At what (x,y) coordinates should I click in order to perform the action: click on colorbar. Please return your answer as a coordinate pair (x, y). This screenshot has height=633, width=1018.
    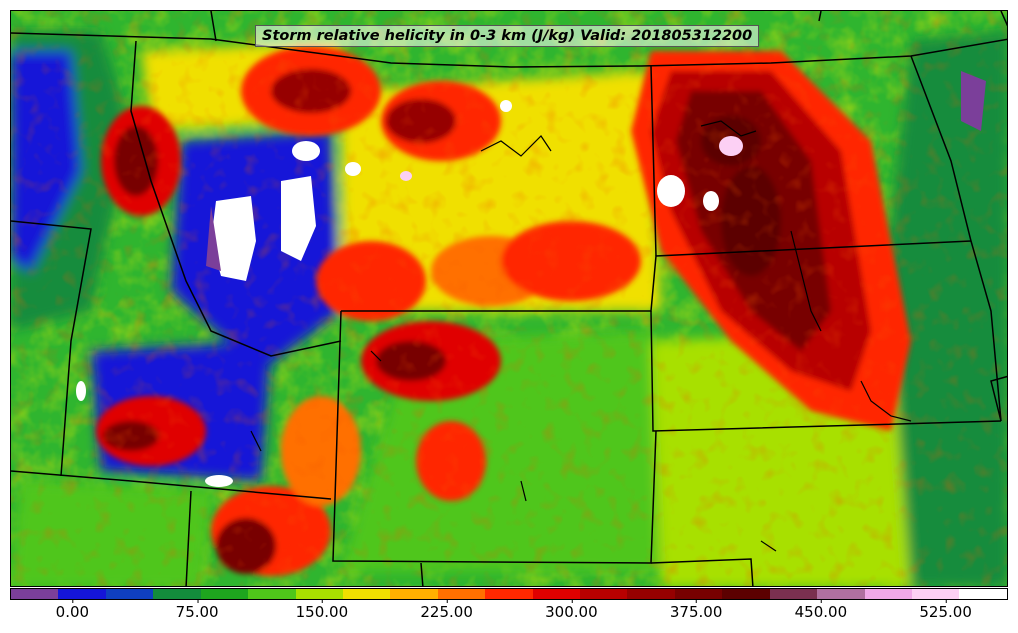
    Looking at the image, I should click on (509, 594).